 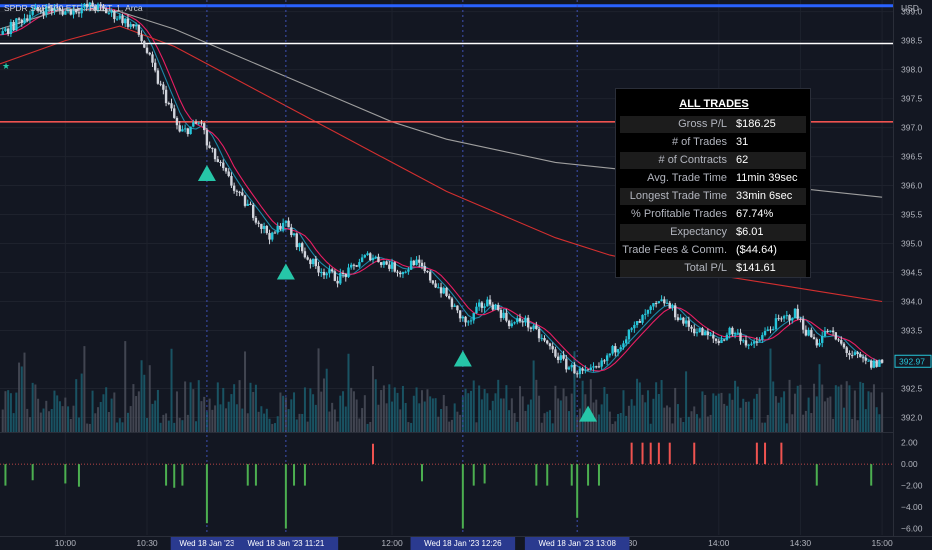 What do you see at coordinates (912, 186) in the screenshot?
I see `y-tick-label: 396.0` at bounding box center [912, 186].